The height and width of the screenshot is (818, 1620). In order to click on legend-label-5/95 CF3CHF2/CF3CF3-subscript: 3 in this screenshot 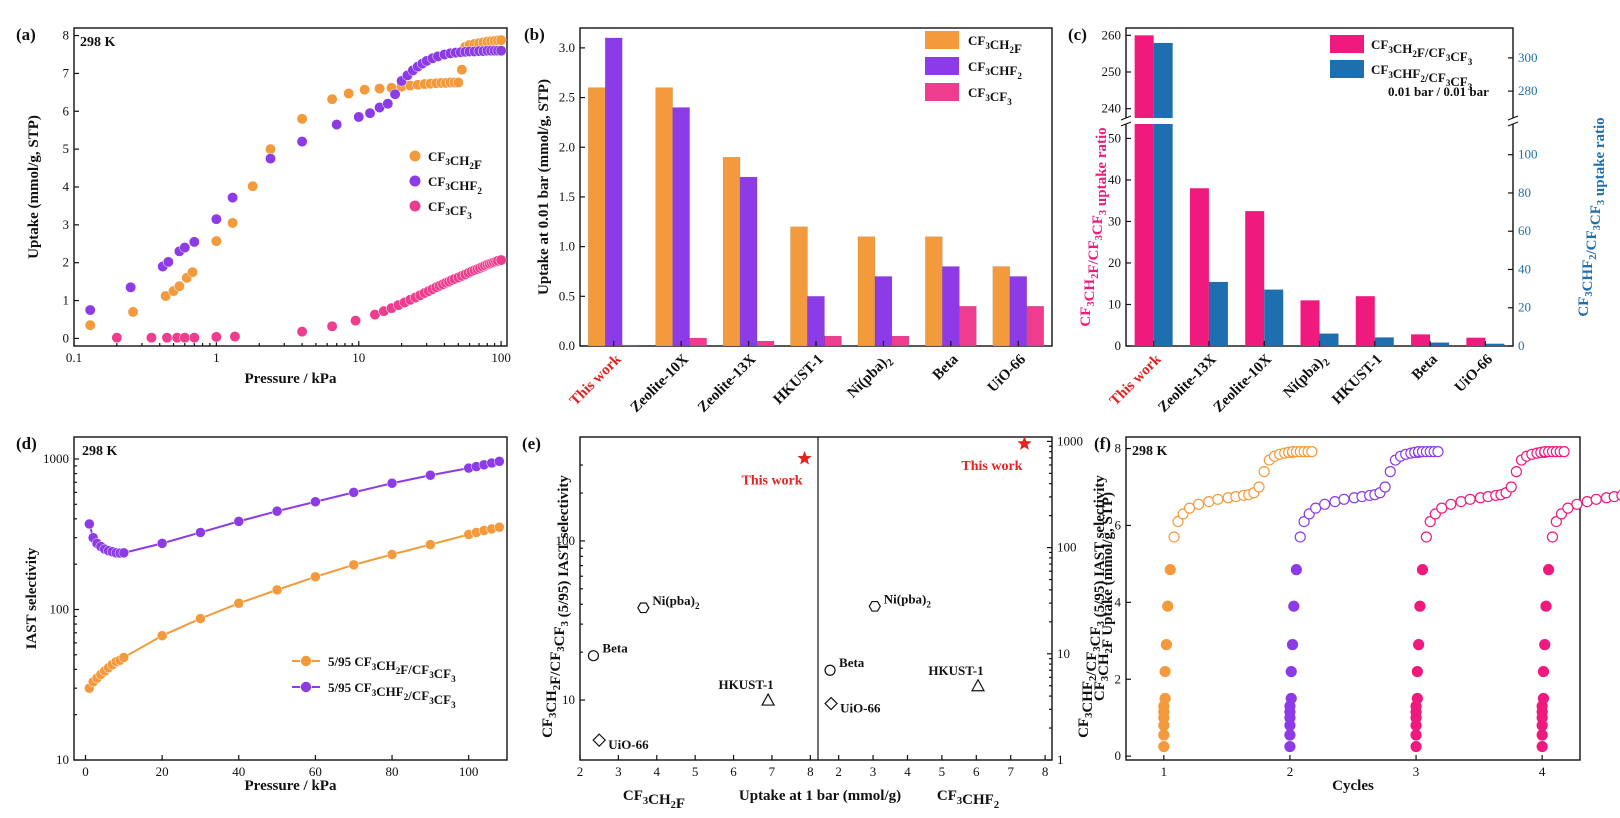, I will do `click(431, 701)`.